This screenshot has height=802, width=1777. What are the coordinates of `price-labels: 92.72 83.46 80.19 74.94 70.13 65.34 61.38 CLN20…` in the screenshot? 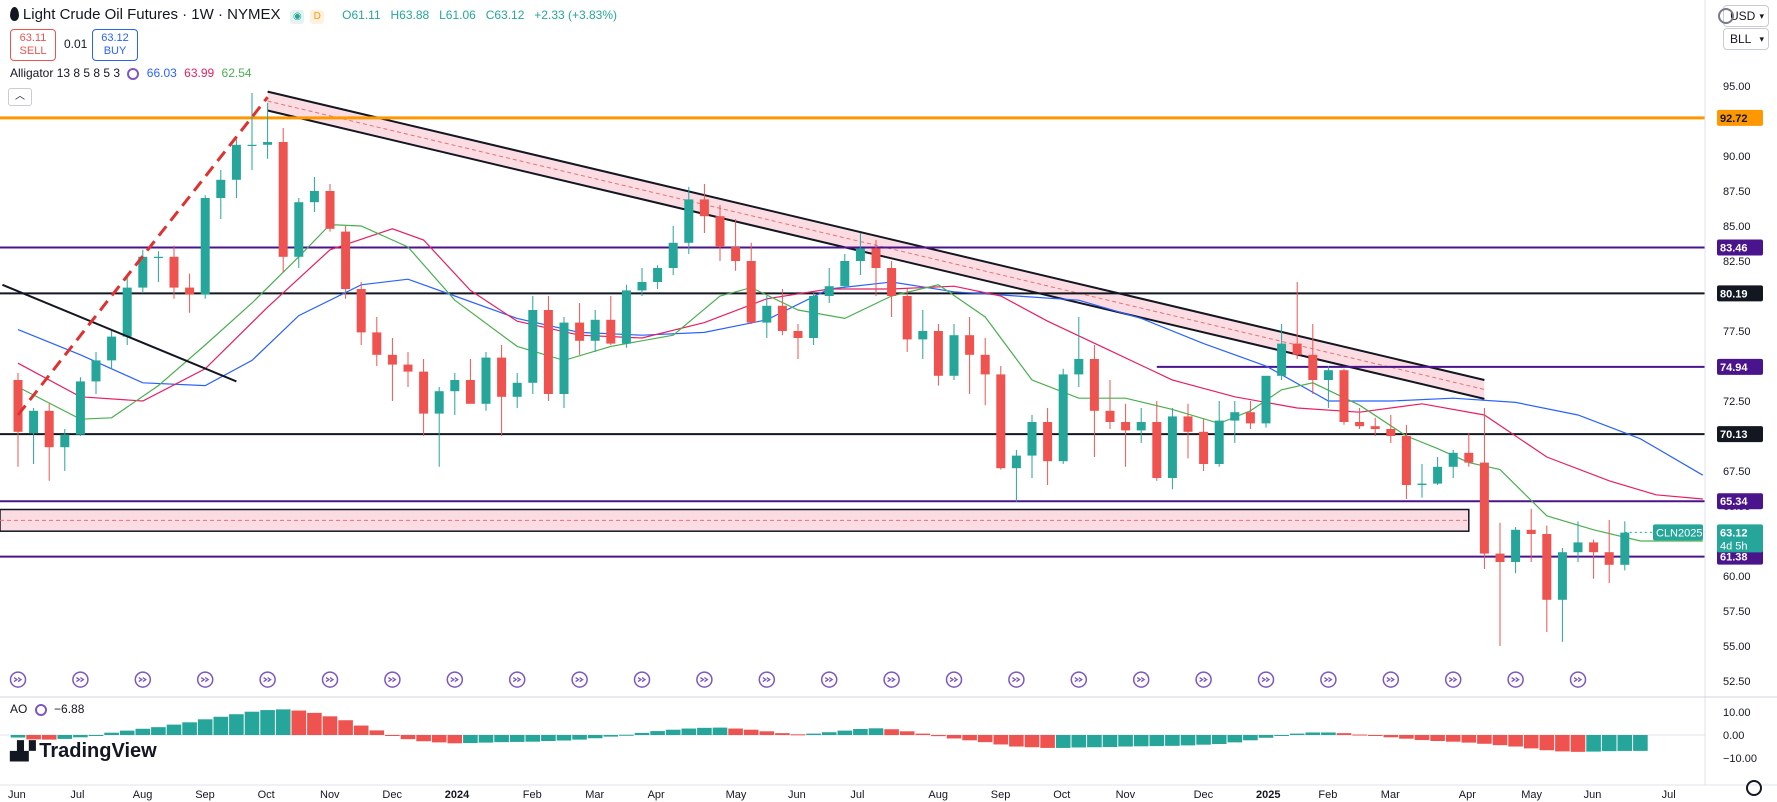 It's located at (1693, 337).